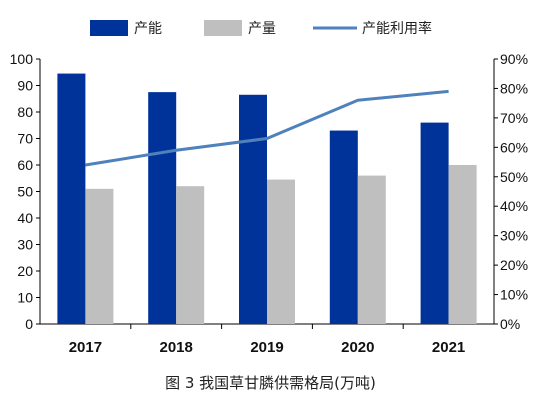 The height and width of the screenshot is (404, 541). What do you see at coordinates (25, 271) in the screenshot?
I see `y-tick-left-label: 20` at bounding box center [25, 271].